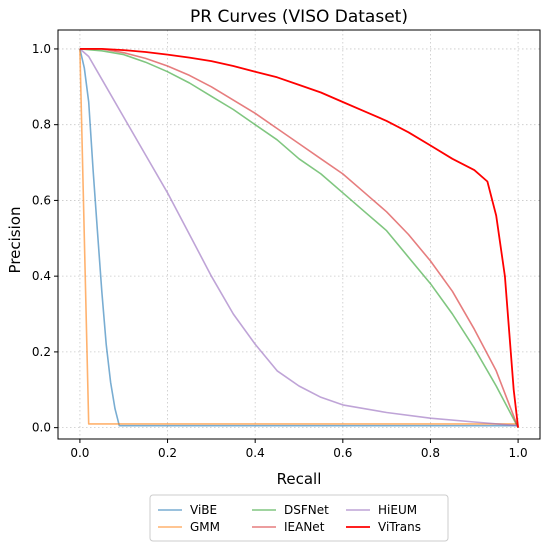 Image resolution: width=550 pixels, height=549 pixels. I want to click on legend-label-gmm: GMM, so click(205, 527).